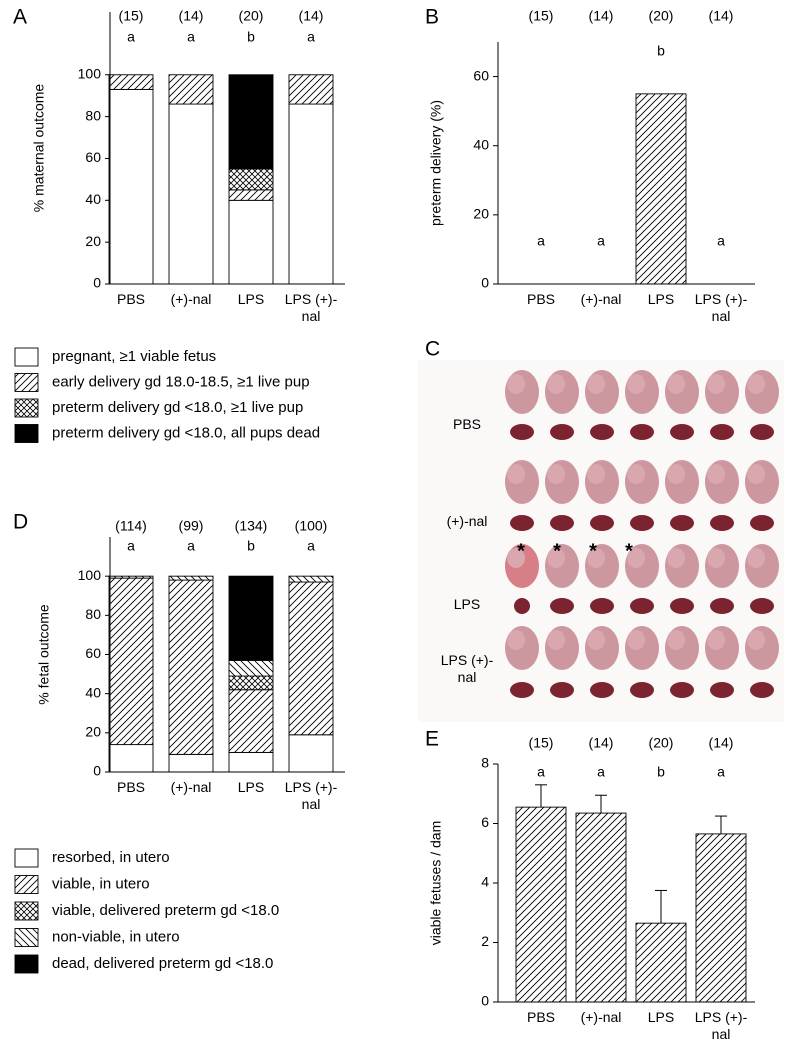 This screenshot has height=1056, width=787. What do you see at coordinates (467, 604) in the screenshot?
I see `row-label-box: LPS` at bounding box center [467, 604].